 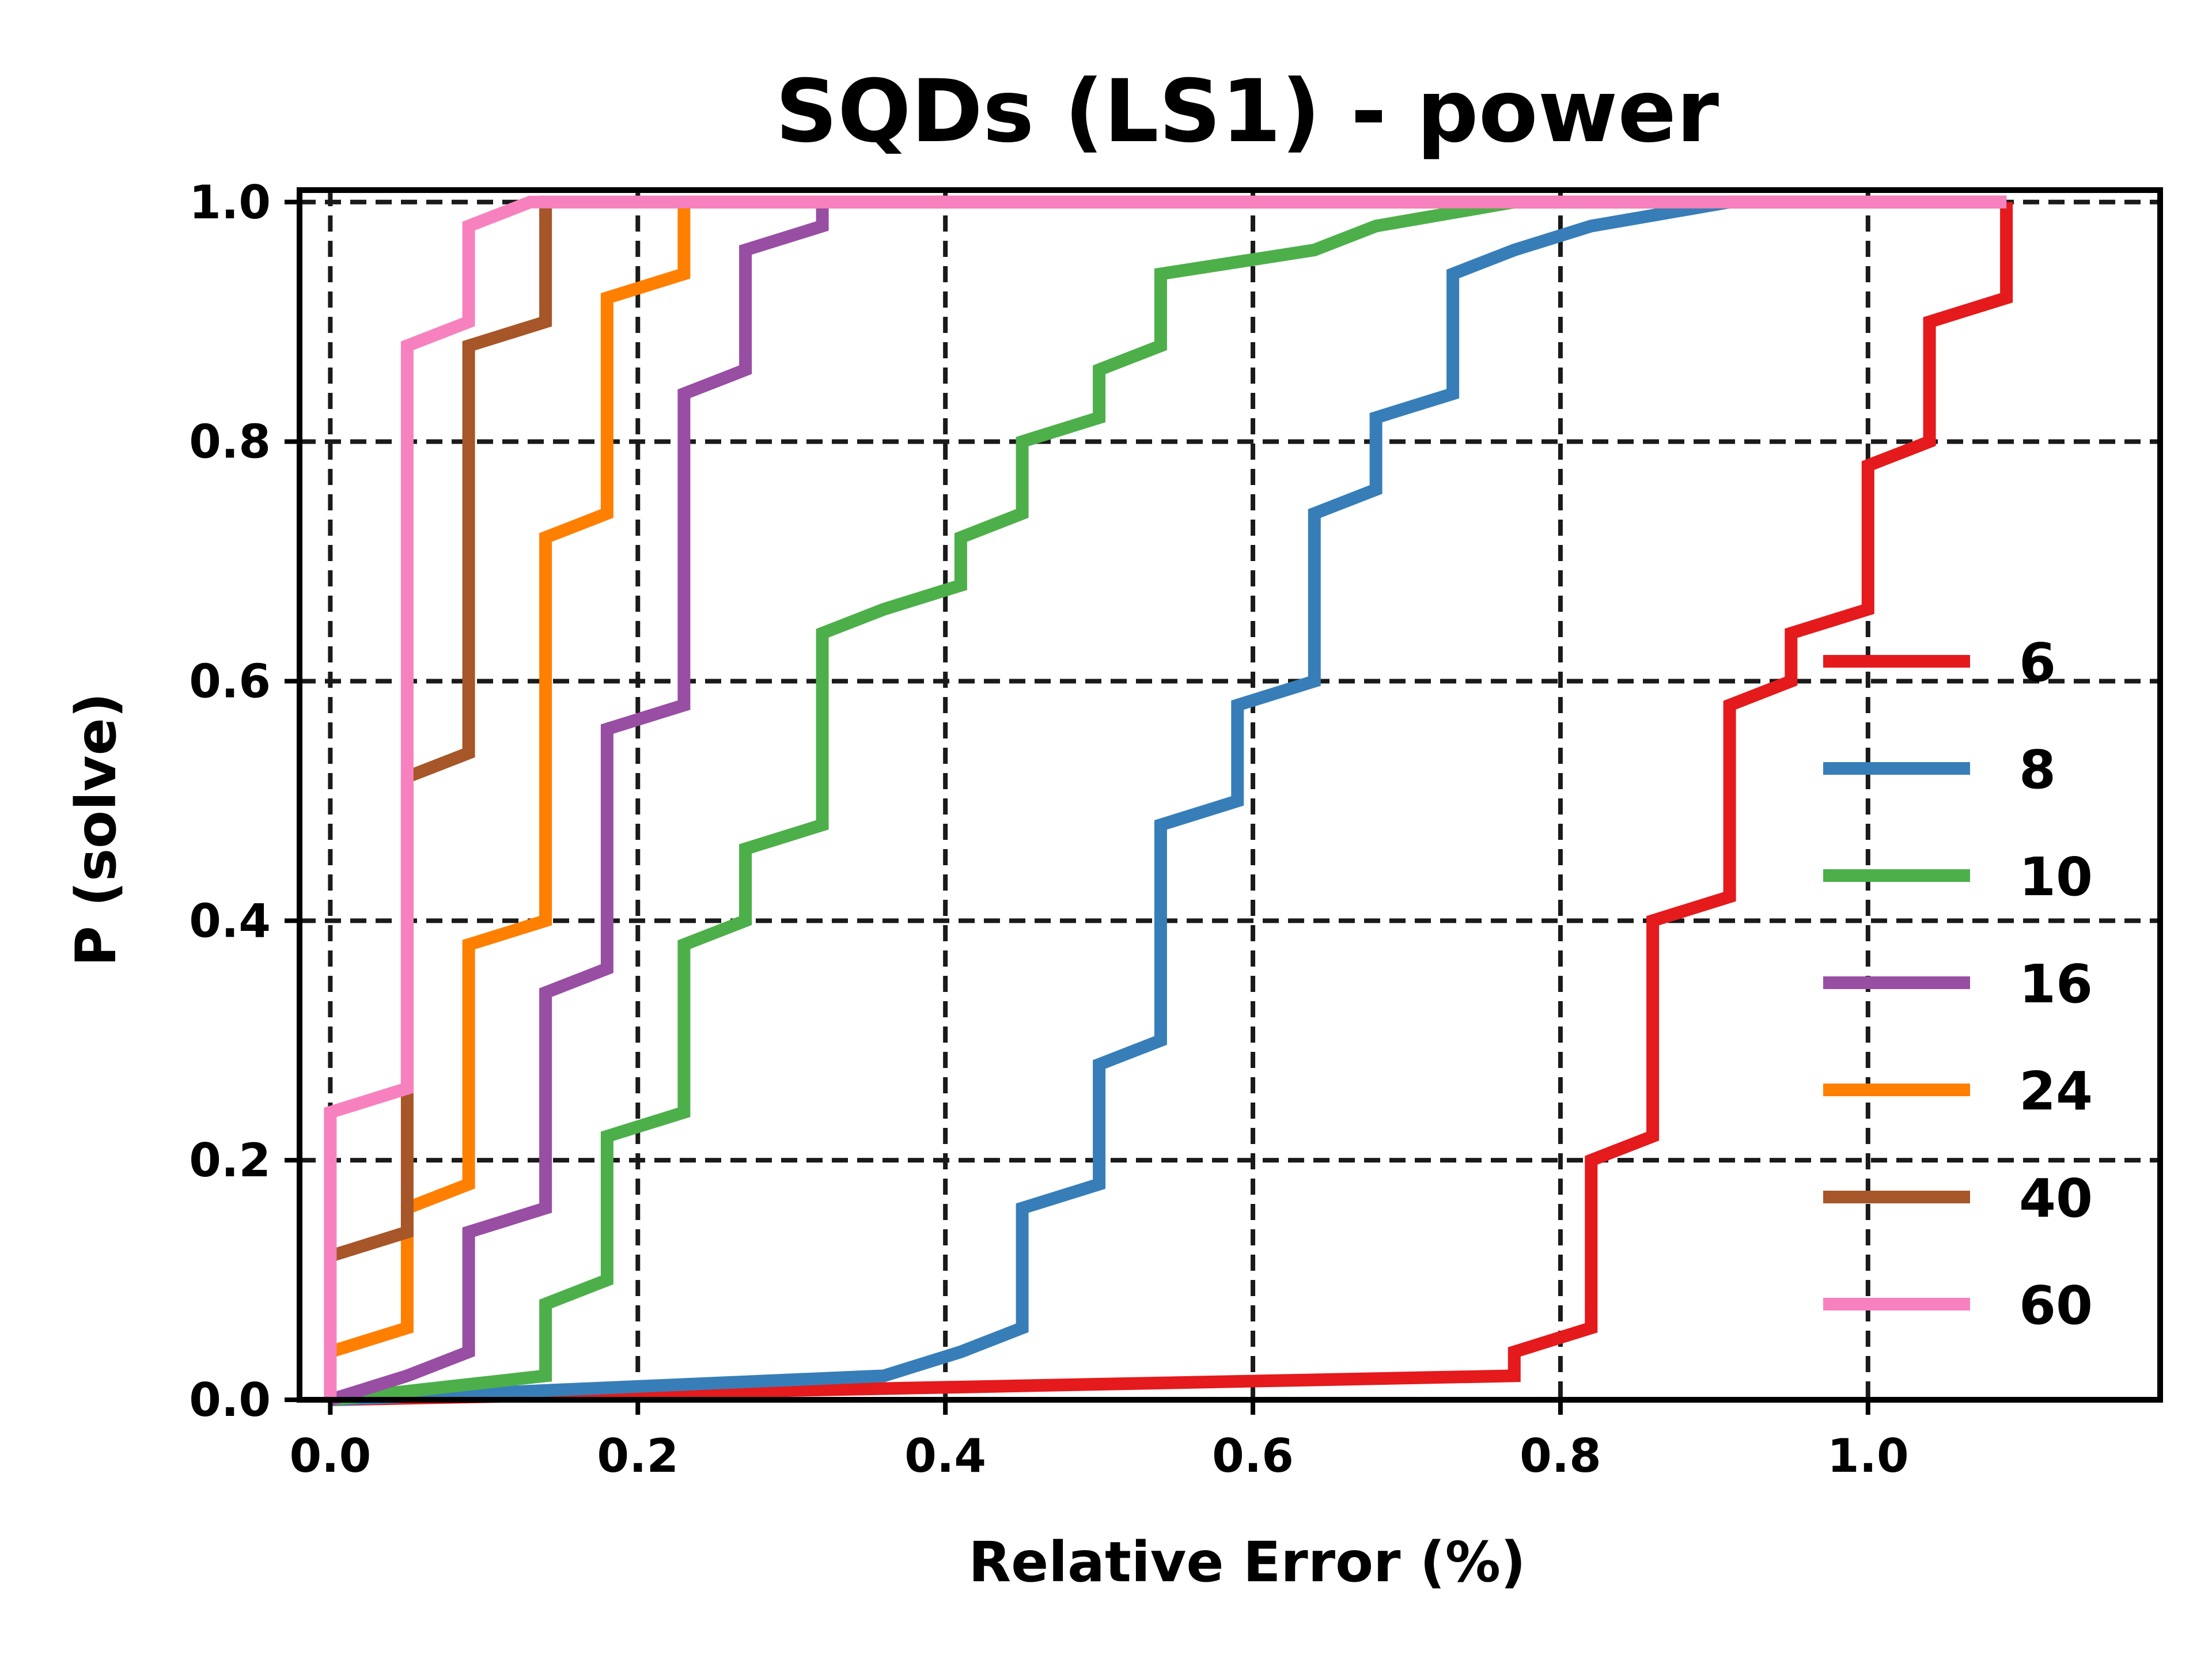 What do you see at coordinates (2056, 1305) in the screenshot?
I see `legend-label-60: 60` at bounding box center [2056, 1305].